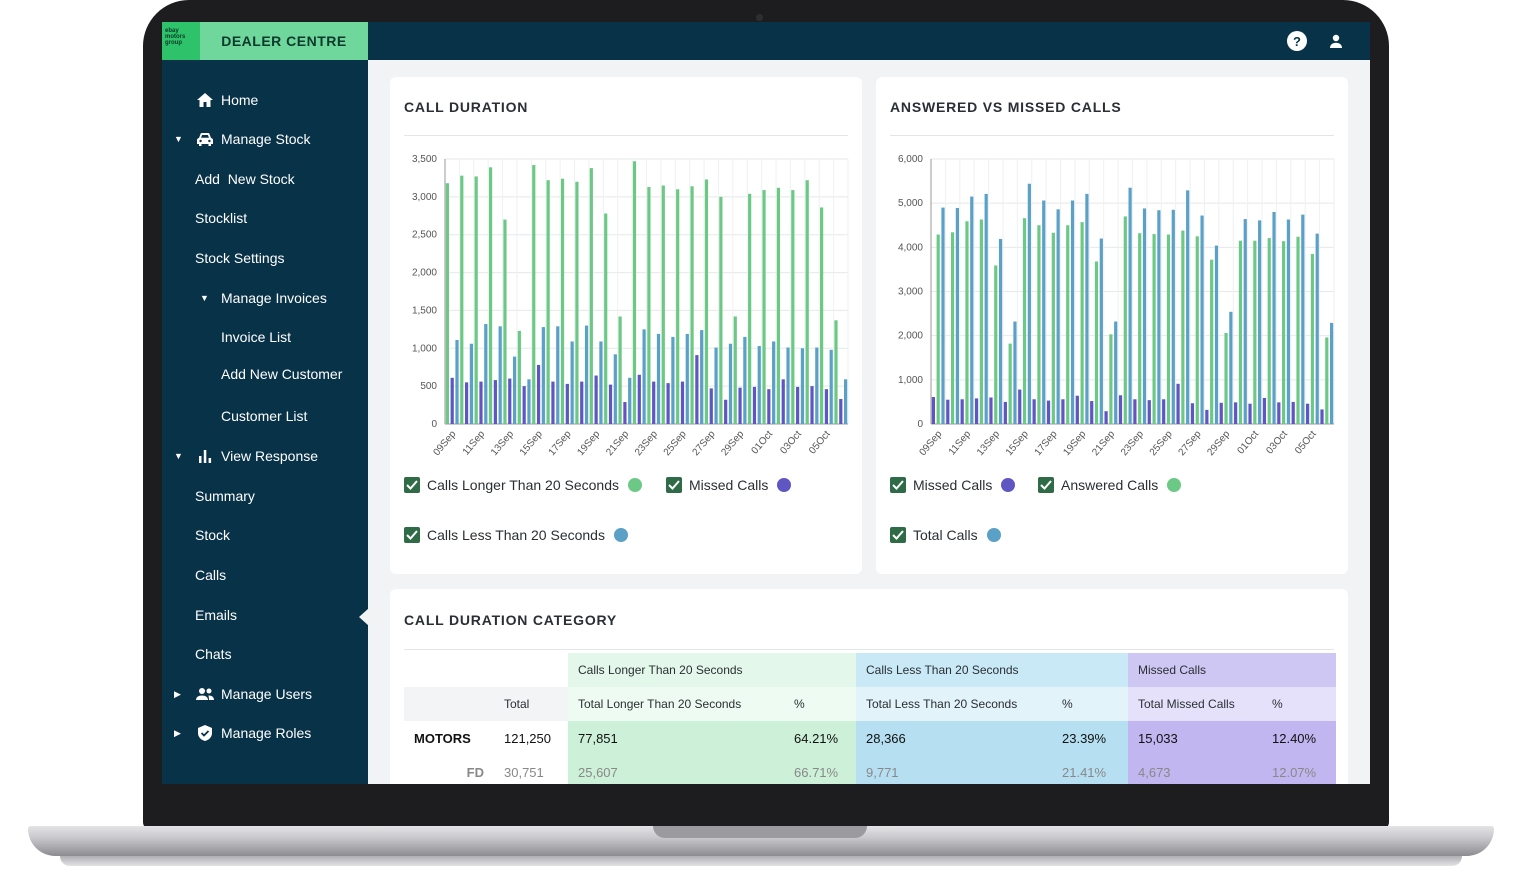 This screenshot has height=872, width=1522. What do you see at coordinates (954, 704) in the screenshot?
I see `column-header: Total Less Than 20 Seconds` at bounding box center [954, 704].